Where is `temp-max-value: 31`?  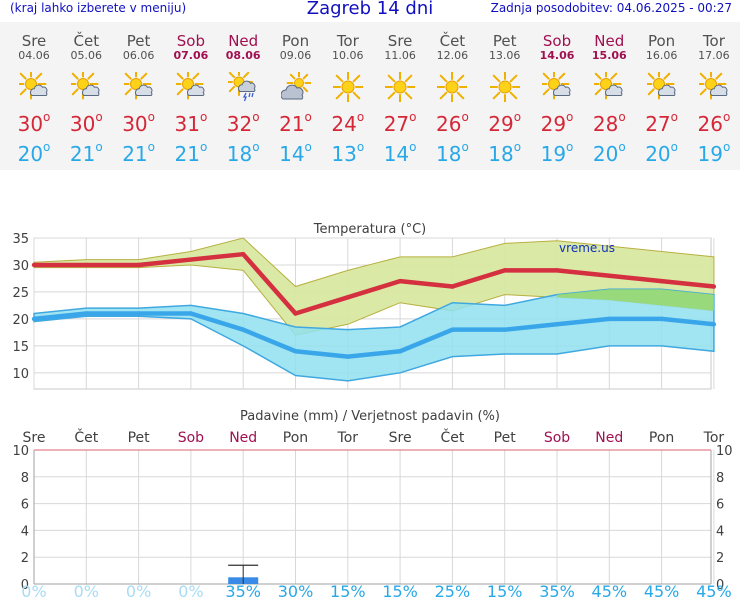 temp-max-value: 31 is located at coordinates (187, 124).